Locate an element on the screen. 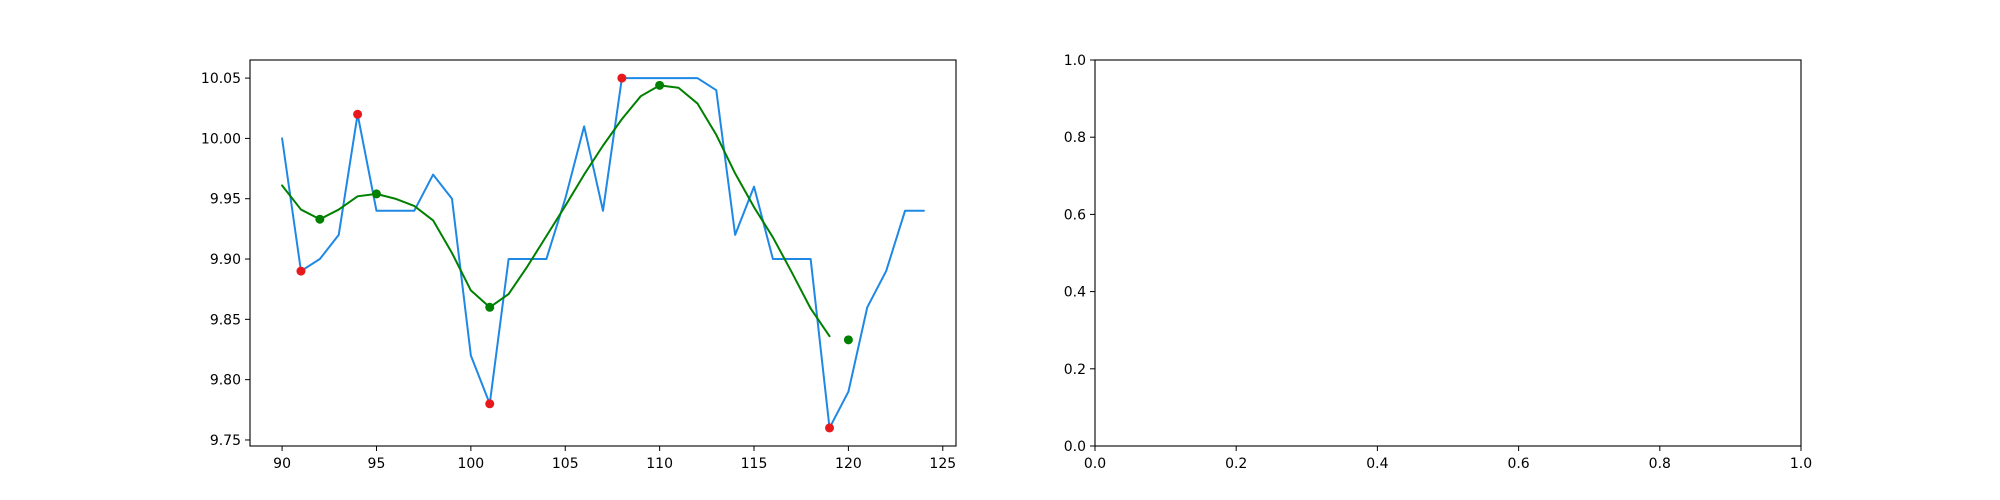 This screenshot has height=500, width=2000. x-tick-label: 100 is located at coordinates (470, 464).